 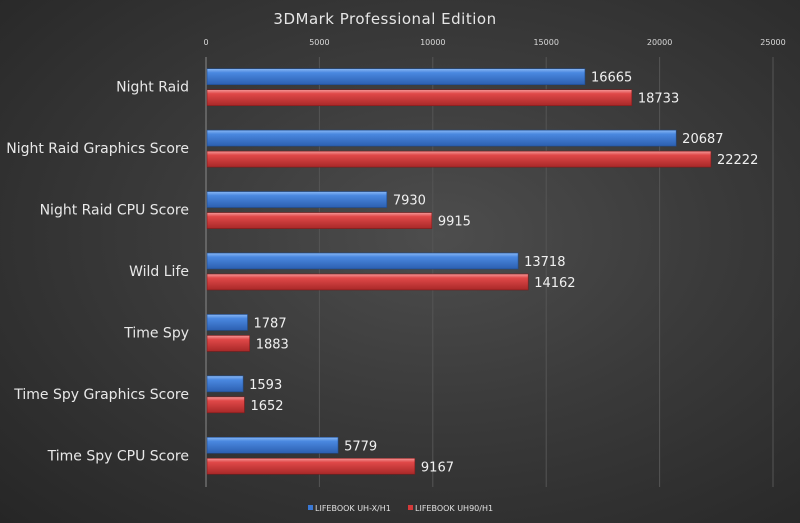 What do you see at coordinates (265, 385) in the screenshot?
I see `data-label: 1593` at bounding box center [265, 385].